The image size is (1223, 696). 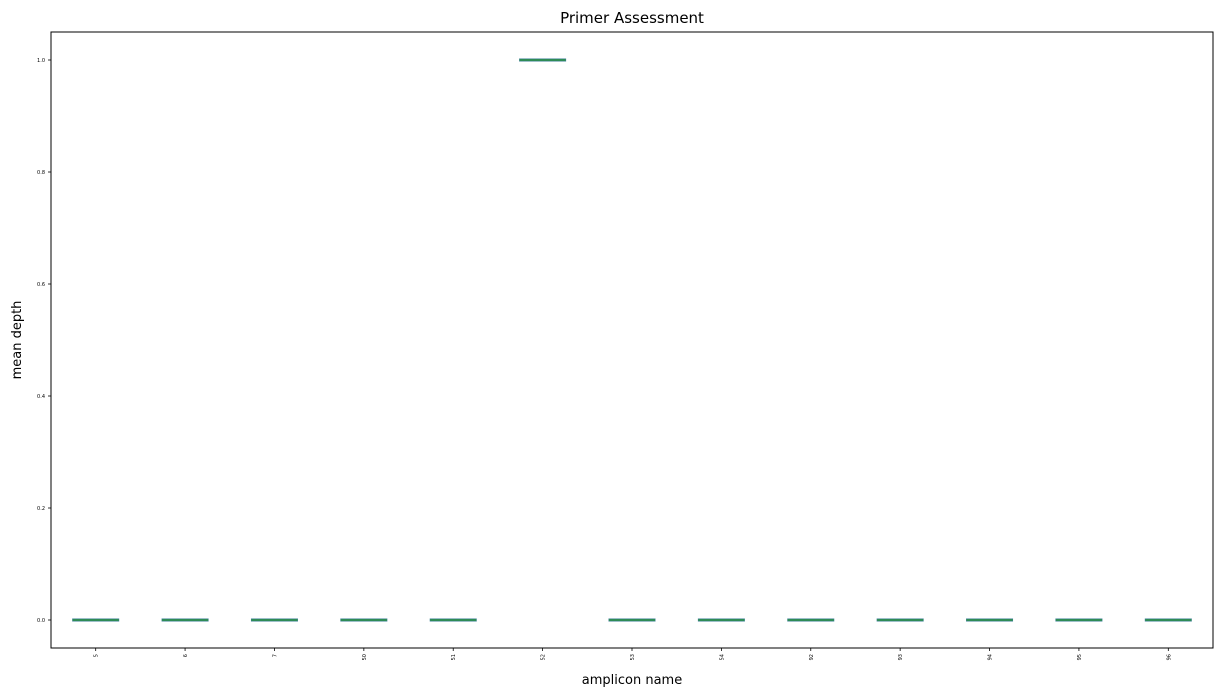 What do you see at coordinates (41, 509) in the screenshot?
I see `y-tick-label: 0.2` at bounding box center [41, 509].